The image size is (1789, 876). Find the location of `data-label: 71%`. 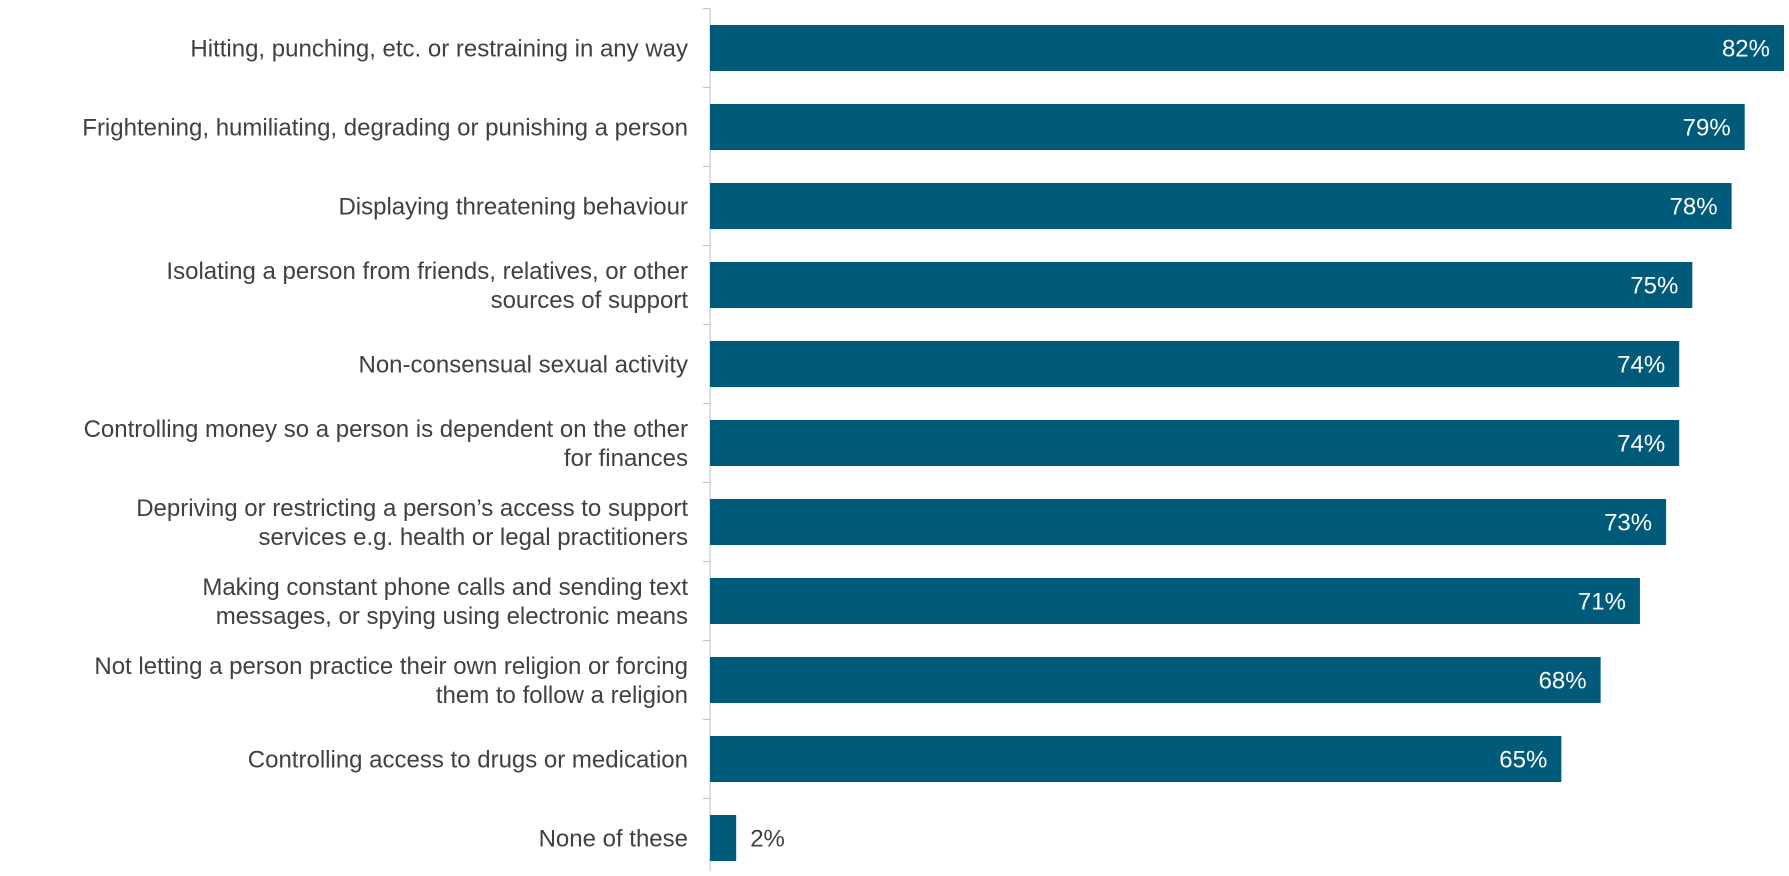

data-label: 71% is located at coordinates (1602, 601).